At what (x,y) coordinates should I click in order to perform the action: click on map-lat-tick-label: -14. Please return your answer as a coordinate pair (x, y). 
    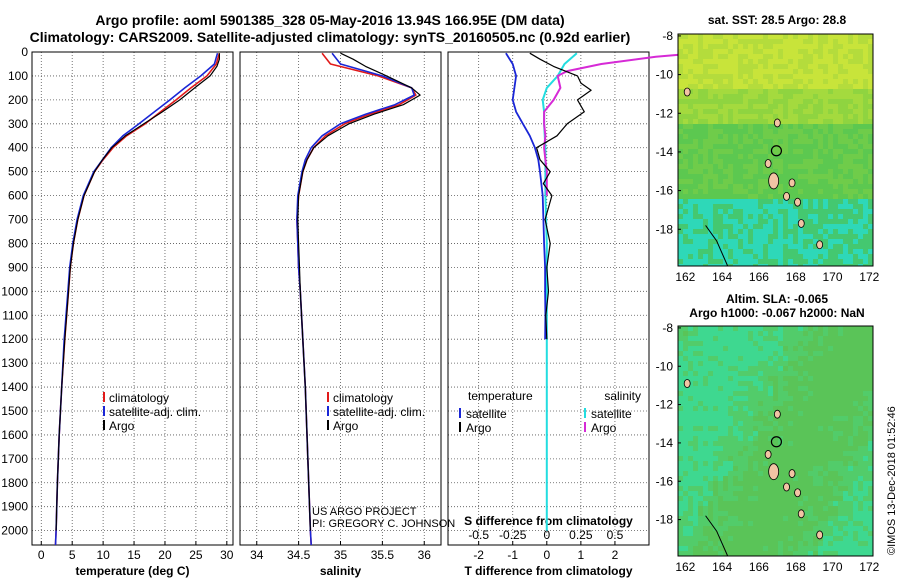
    Looking at the image, I should click on (665, 443).